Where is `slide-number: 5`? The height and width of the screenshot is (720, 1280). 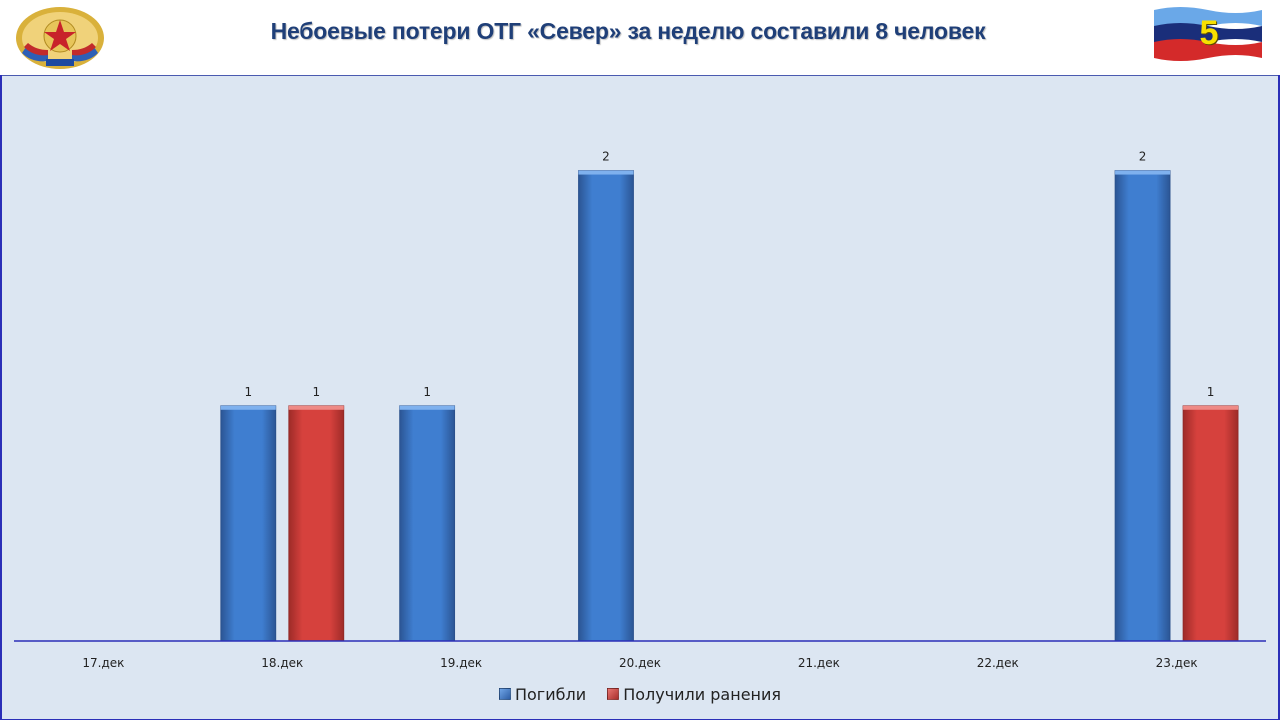 slide-number: 5 is located at coordinates (1209, 33).